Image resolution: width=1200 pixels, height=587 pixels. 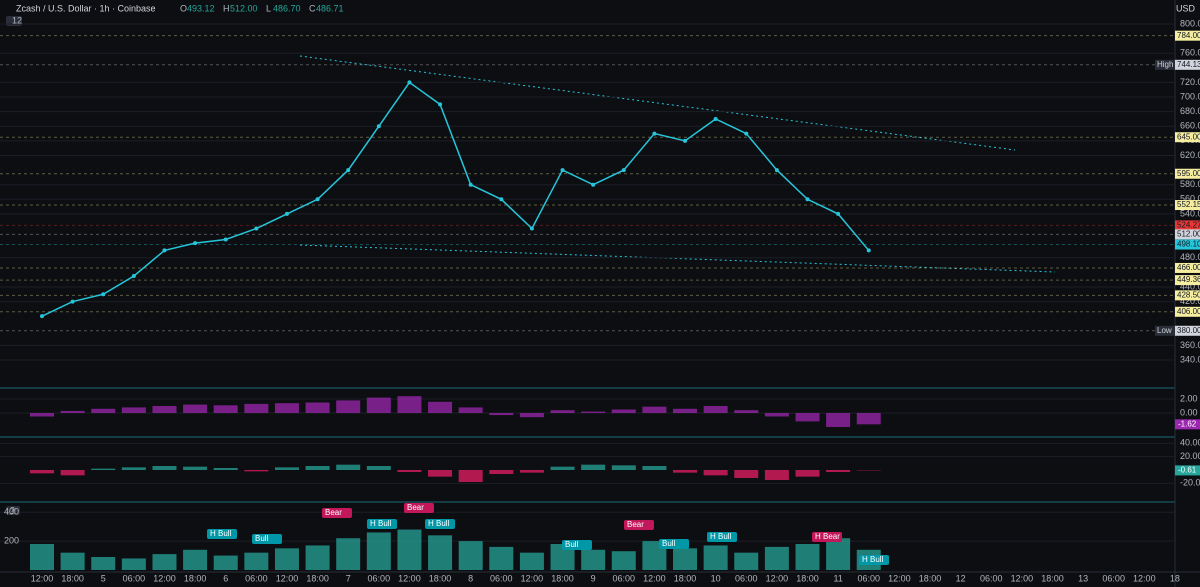 I want to click on y-tick-label: 200, so click(x=11, y=540).